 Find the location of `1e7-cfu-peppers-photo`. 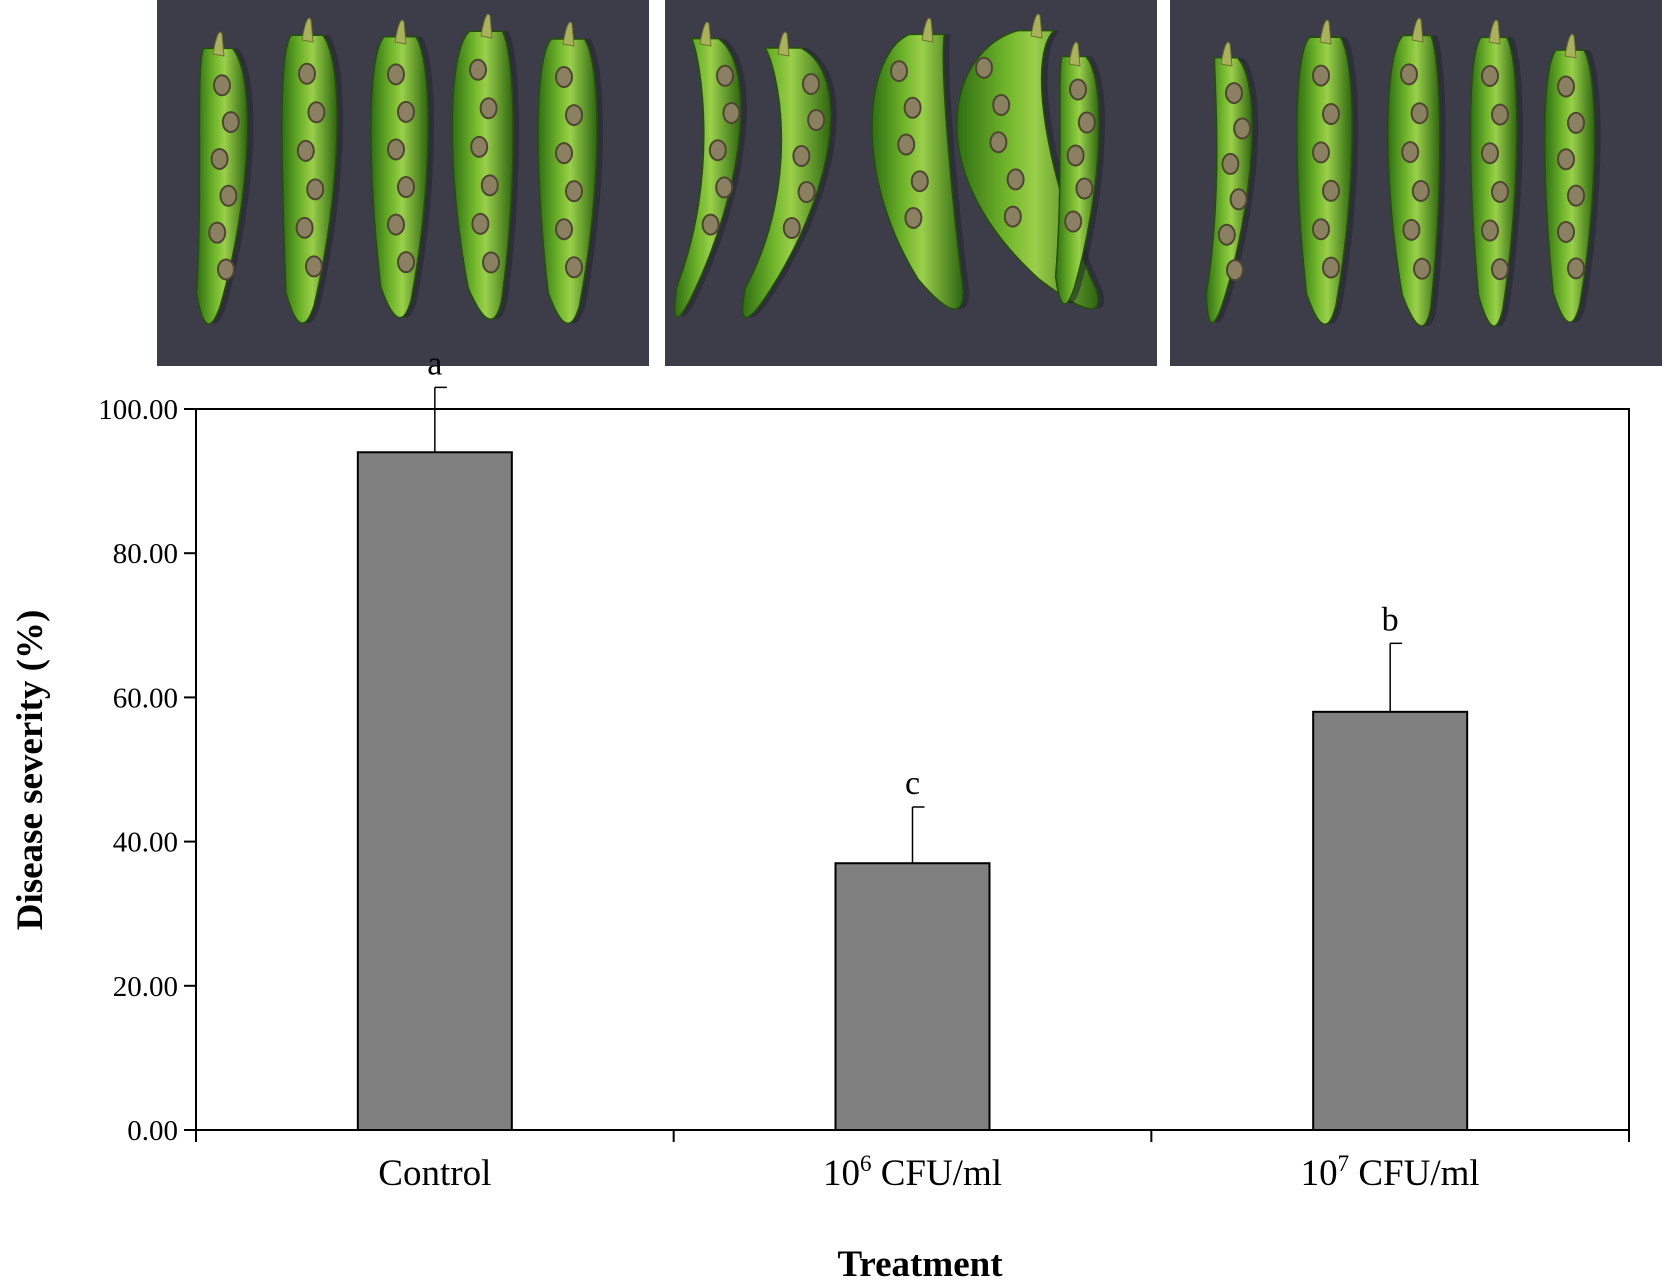

1e7-cfu-peppers-photo is located at coordinates (1416, 183).